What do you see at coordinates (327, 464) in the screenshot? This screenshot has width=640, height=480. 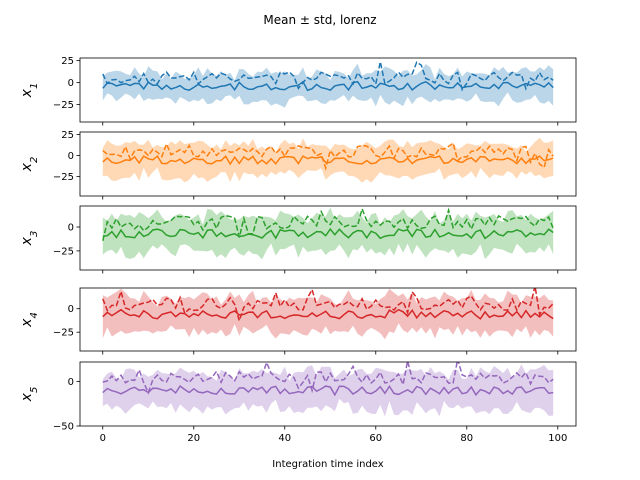 I see `x-axis-label: Integration time index` at bounding box center [327, 464].